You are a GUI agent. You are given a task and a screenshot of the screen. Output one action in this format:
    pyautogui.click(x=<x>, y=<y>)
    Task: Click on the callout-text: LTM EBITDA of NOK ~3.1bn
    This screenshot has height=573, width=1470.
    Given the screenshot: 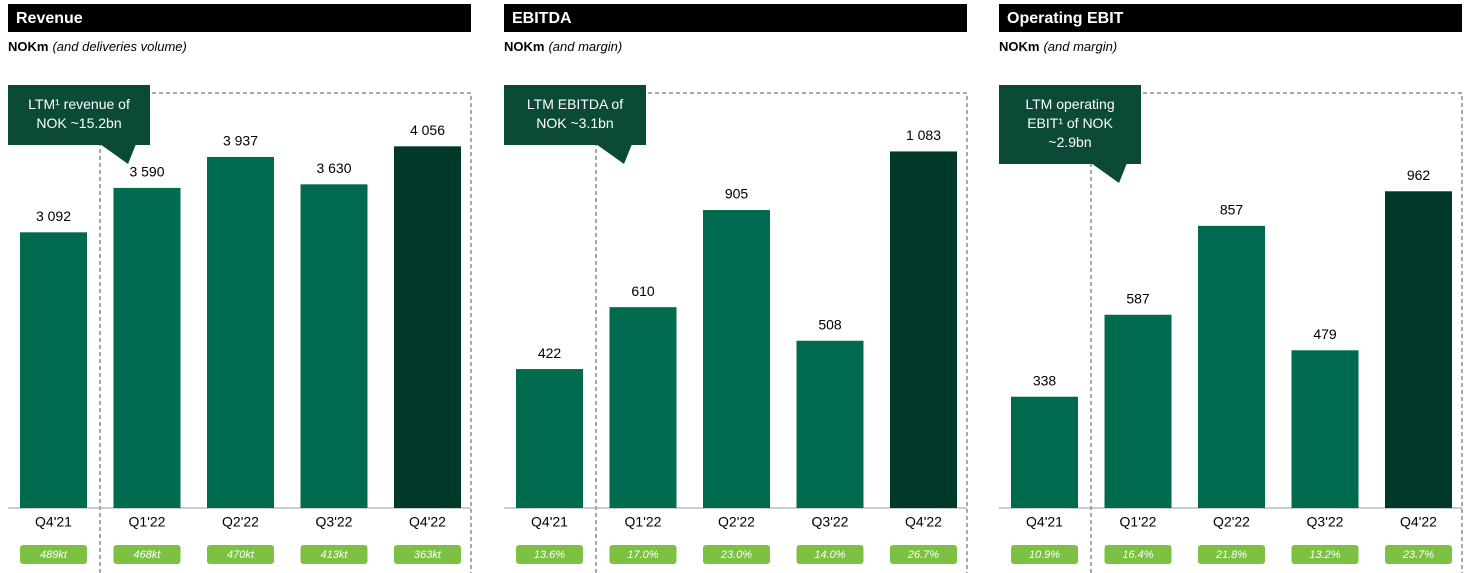 What is the action you would take?
    pyautogui.click(x=575, y=113)
    